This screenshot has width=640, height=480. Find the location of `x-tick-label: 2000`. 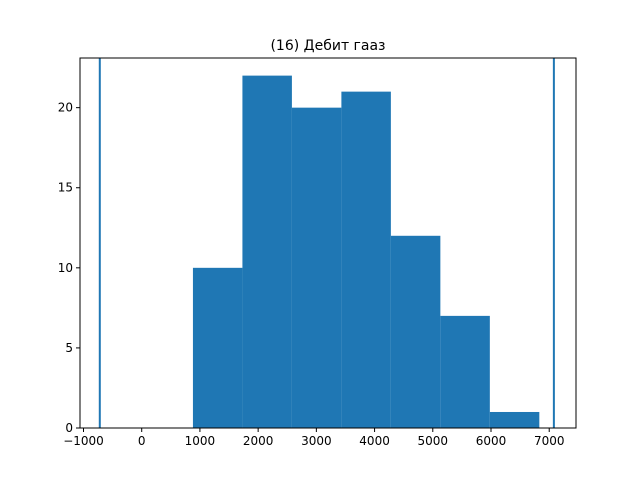

x-tick-label: 2000 is located at coordinates (258, 441).